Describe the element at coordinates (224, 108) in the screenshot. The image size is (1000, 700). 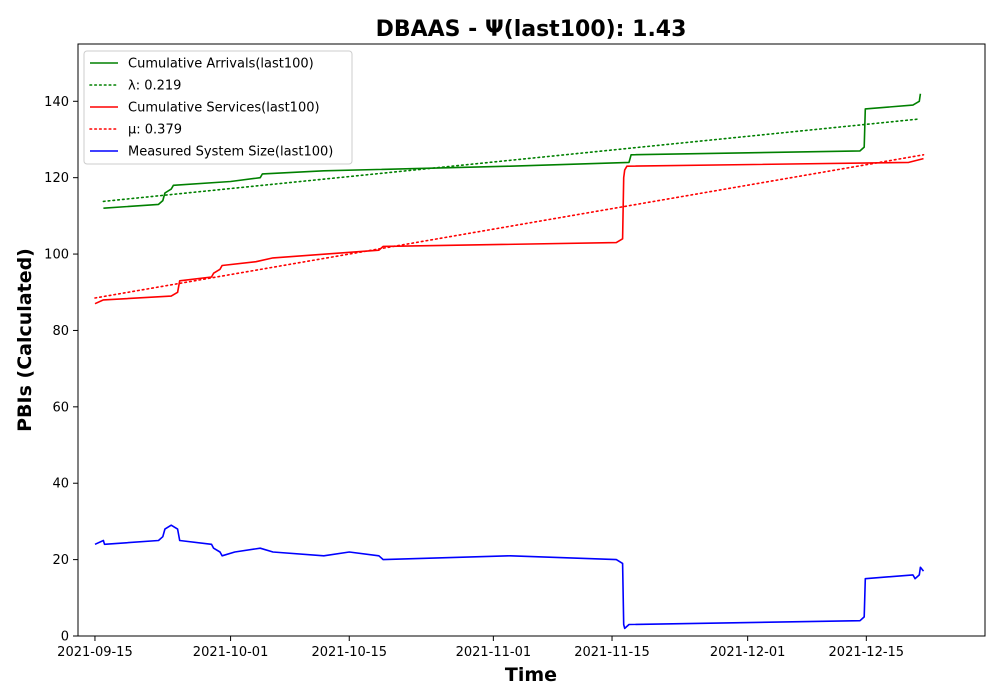
I see `legend-label: Cumulative Services(last100)` at that location.